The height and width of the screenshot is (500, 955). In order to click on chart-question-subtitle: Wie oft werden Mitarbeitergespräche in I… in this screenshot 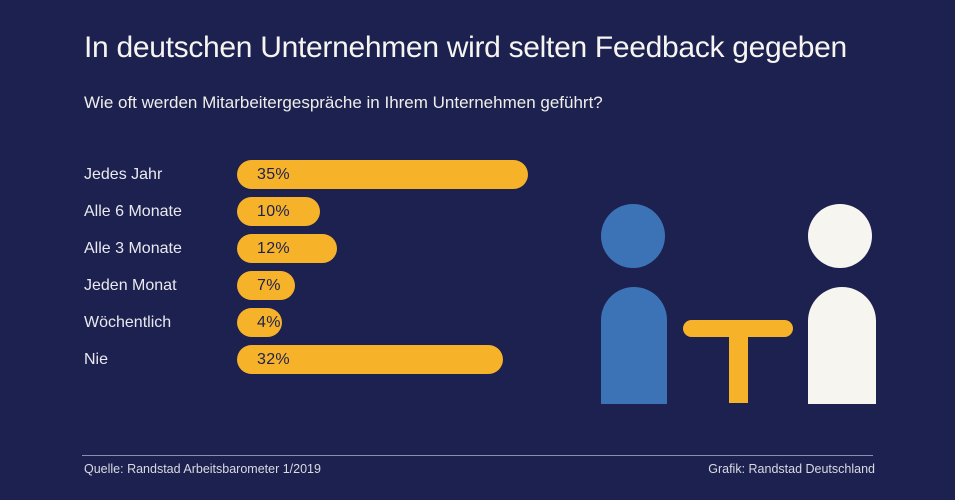, I will do `click(343, 102)`.